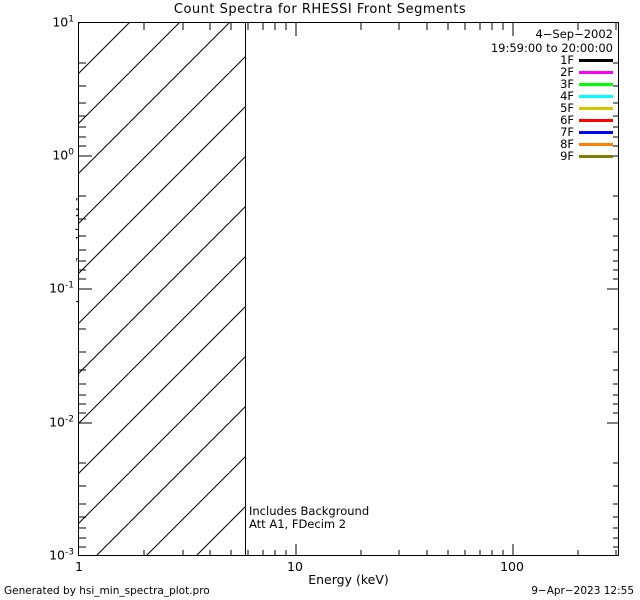 The height and width of the screenshot is (600, 640). Describe the element at coordinates (553, 120) in the screenshot. I see `legend-item-6f: 6F` at that location.